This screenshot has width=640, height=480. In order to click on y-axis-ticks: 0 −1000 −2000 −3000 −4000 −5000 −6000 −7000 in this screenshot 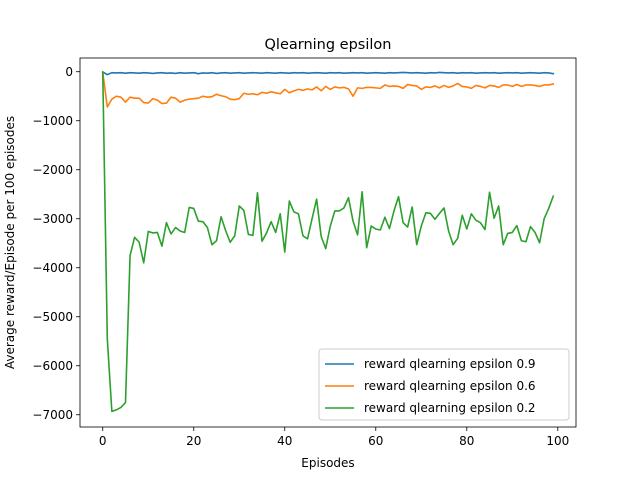, I will do `click(56, 243)`.